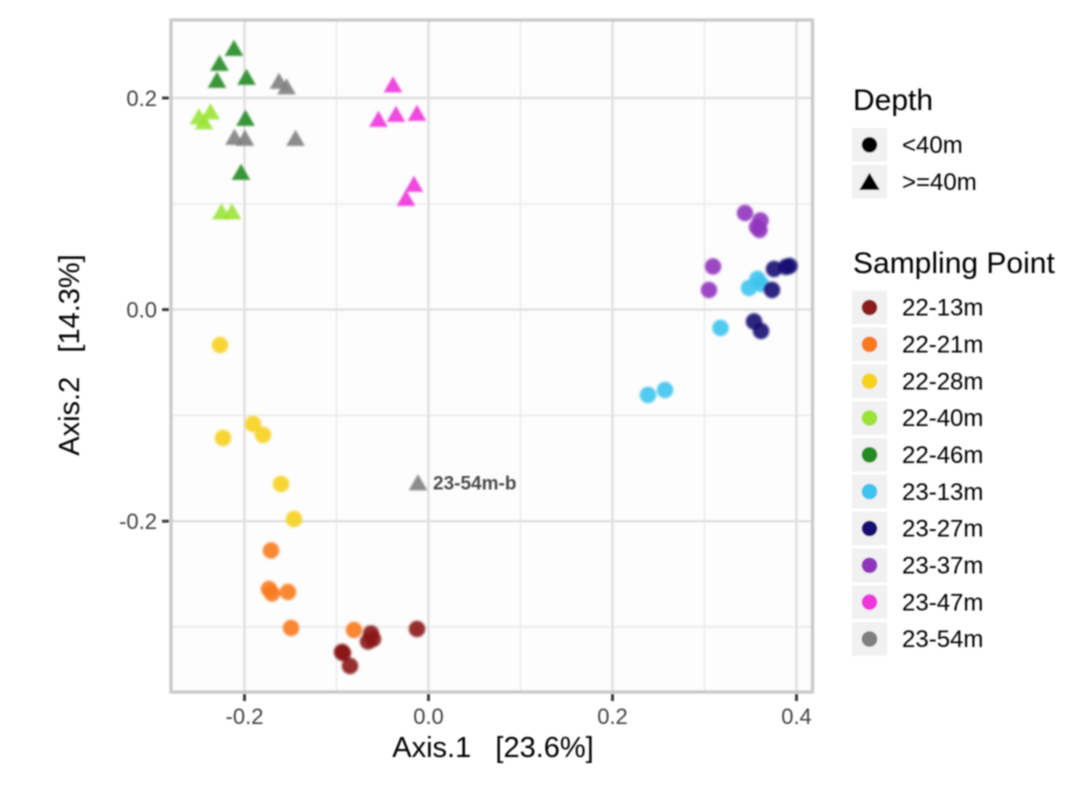 The width and height of the screenshot is (1080, 787). Describe the element at coordinates (942, 639) in the screenshot. I see `svg-text: 23-54m` at that location.